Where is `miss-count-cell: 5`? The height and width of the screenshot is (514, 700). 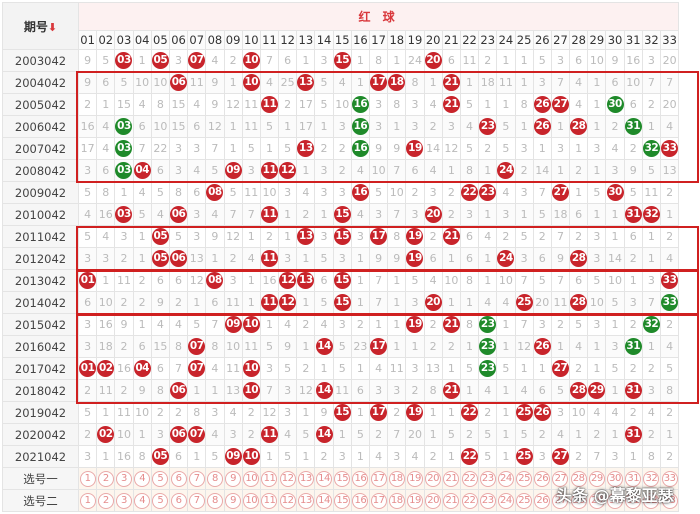
miss-count-cell: 5 is located at coordinates (288, 368).